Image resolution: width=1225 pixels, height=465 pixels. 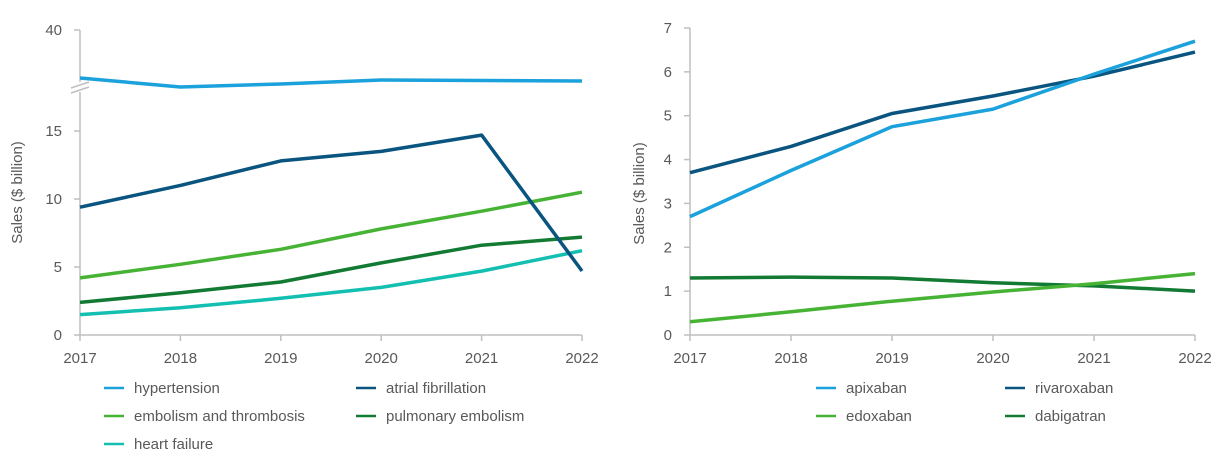 I want to click on x-axis-0: 2017 2018 2019 2020 2021 2022, so click(x=331, y=350).